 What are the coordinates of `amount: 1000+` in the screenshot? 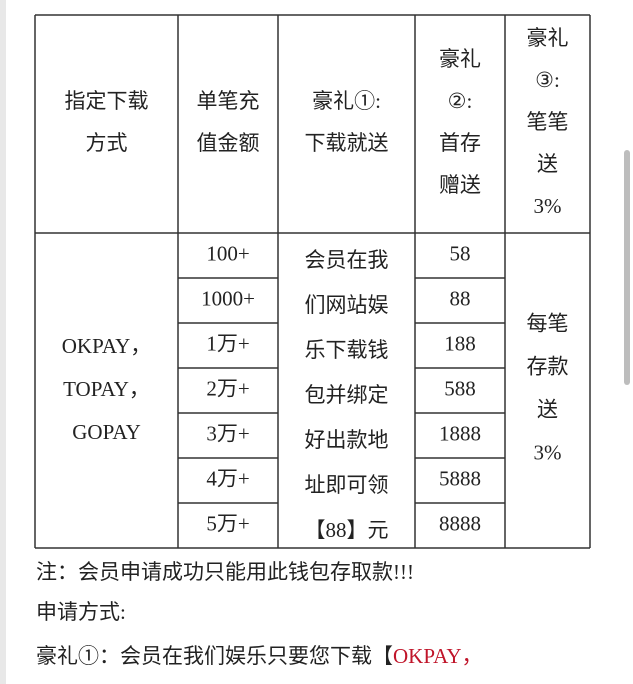 It's located at (228, 298).